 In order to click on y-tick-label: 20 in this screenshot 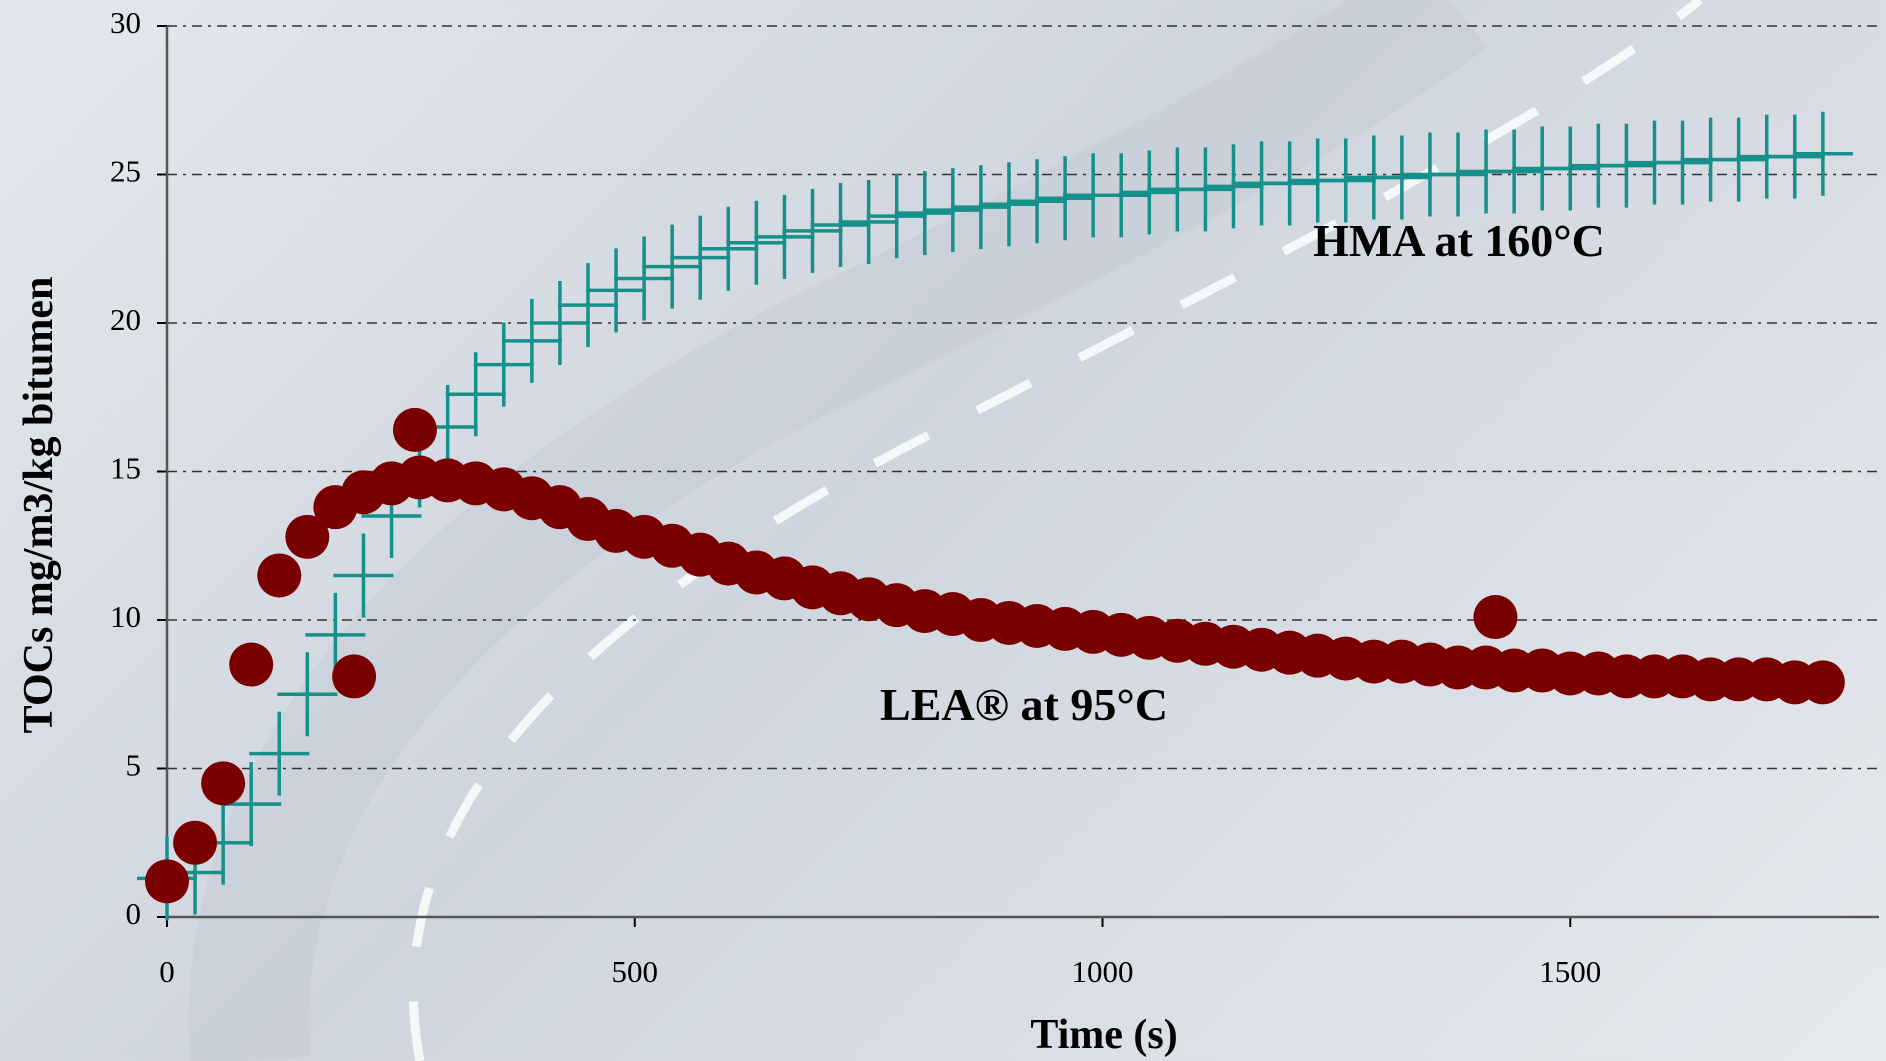, I will do `click(125, 319)`.